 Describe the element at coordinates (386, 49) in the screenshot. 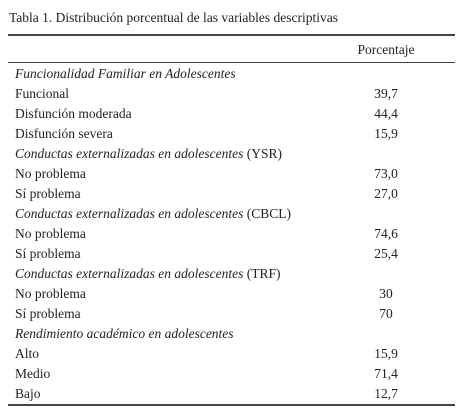

I see `column-header: Porcentaje` at that location.